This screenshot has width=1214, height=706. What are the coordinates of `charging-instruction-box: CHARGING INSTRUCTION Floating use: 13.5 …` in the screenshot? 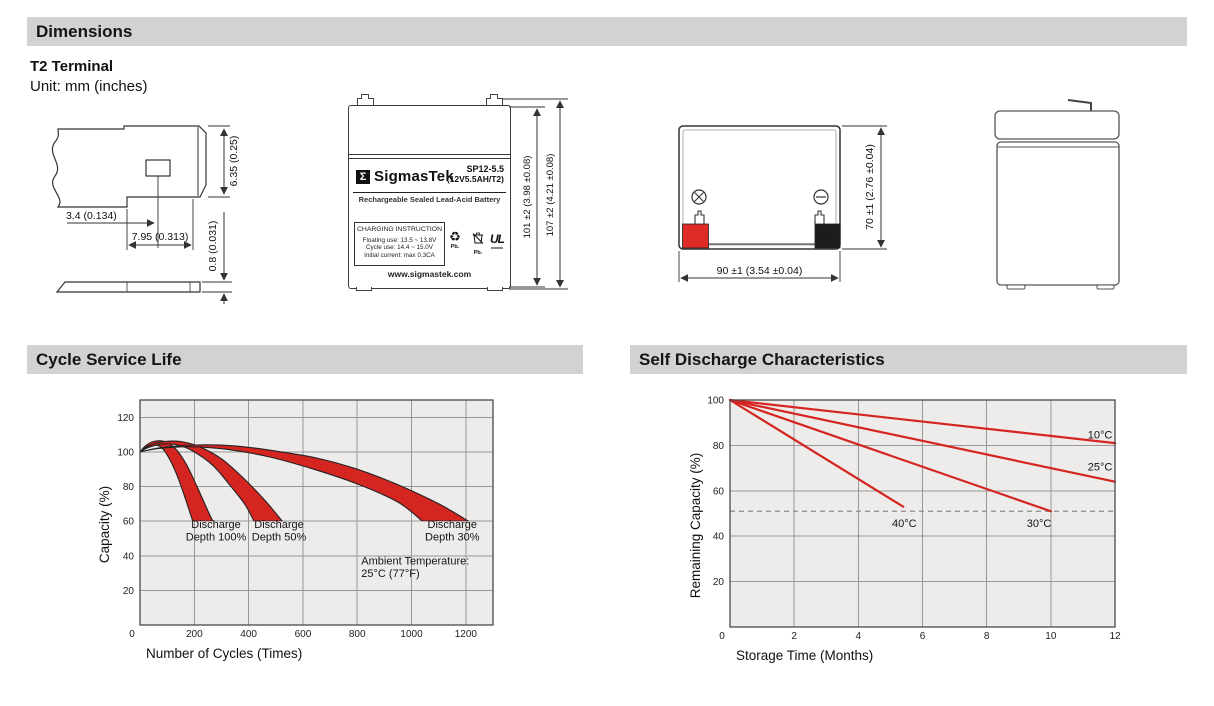 It's located at (399, 244).